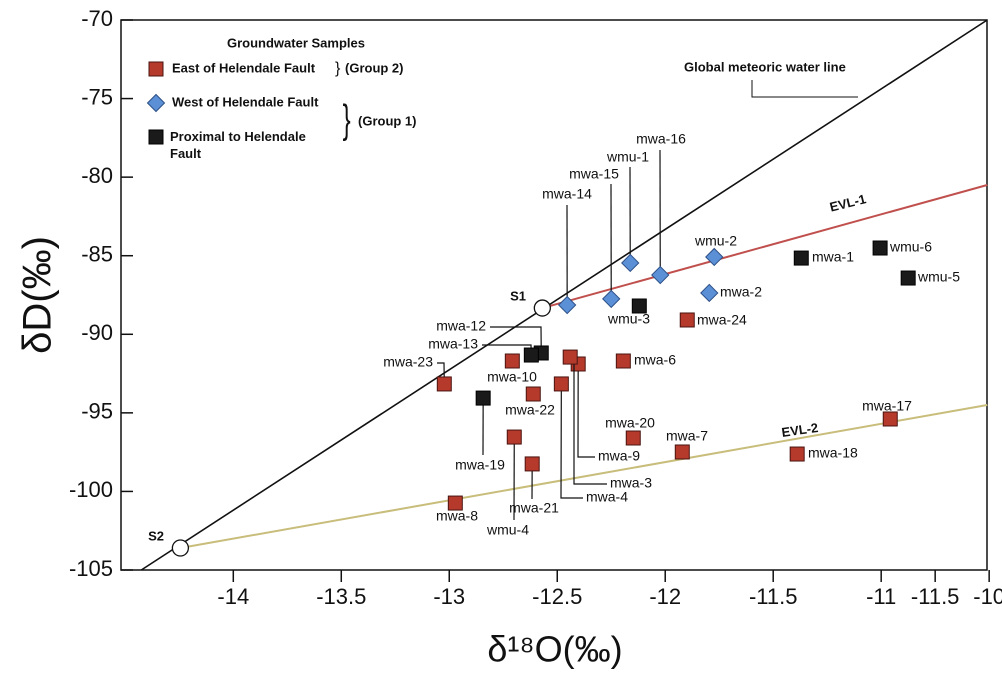 Image resolution: width=1002 pixels, height=677 pixels. I want to click on point-label: mwa-15, so click(594, 174).